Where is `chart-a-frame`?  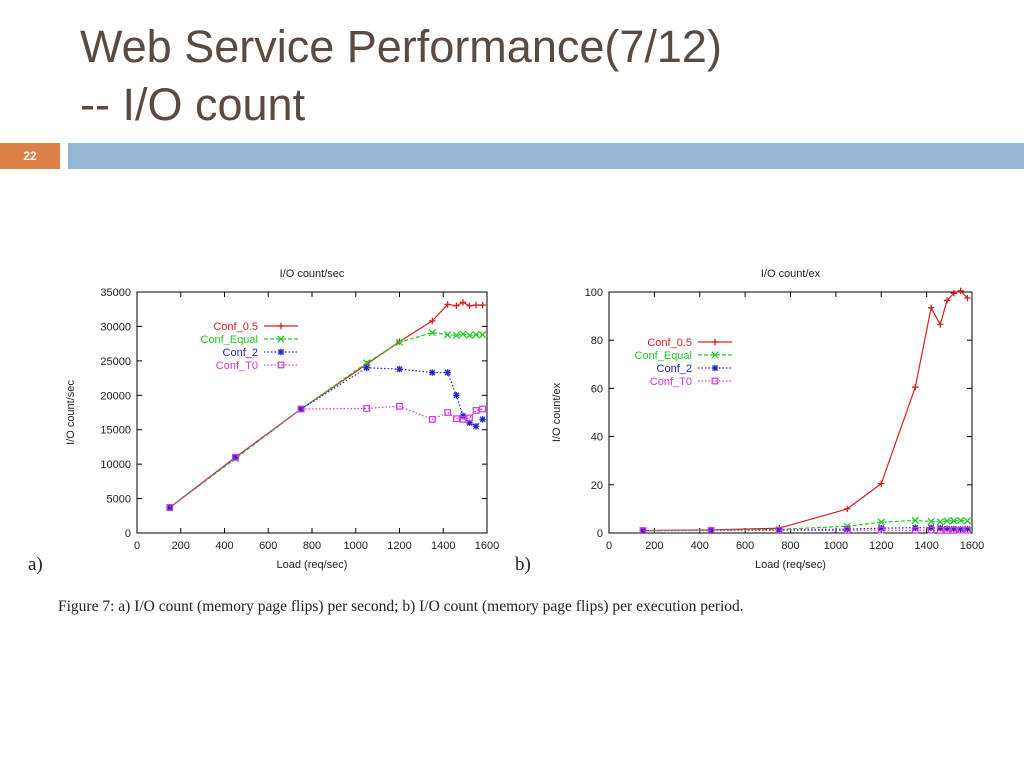
chart-a-frame is located at coordinates (312, 412).